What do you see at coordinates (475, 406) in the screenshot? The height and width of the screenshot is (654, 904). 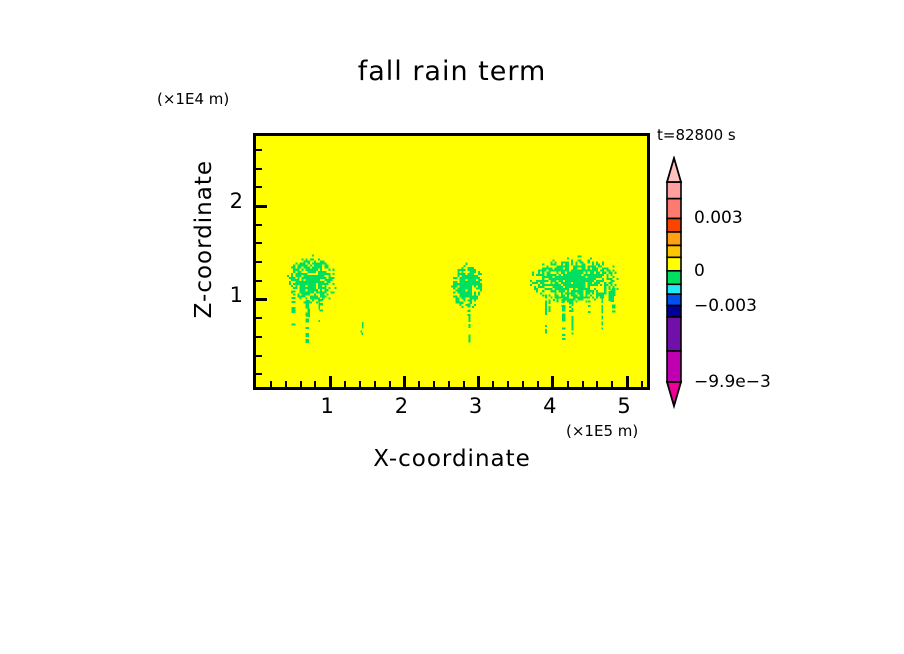 I see `x-tick-label: 3` at bounding box center [475, 406].